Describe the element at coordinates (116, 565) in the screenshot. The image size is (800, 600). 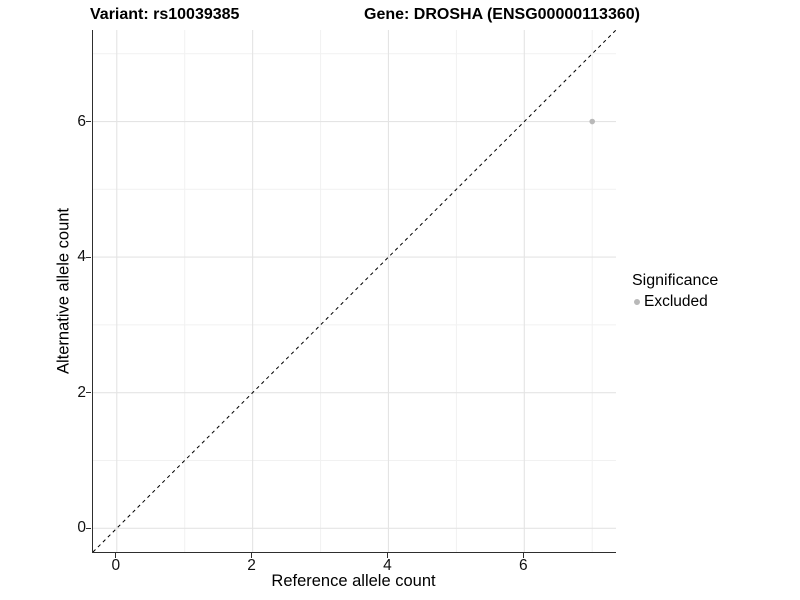
I see `x-tick-label: 0` at that location.